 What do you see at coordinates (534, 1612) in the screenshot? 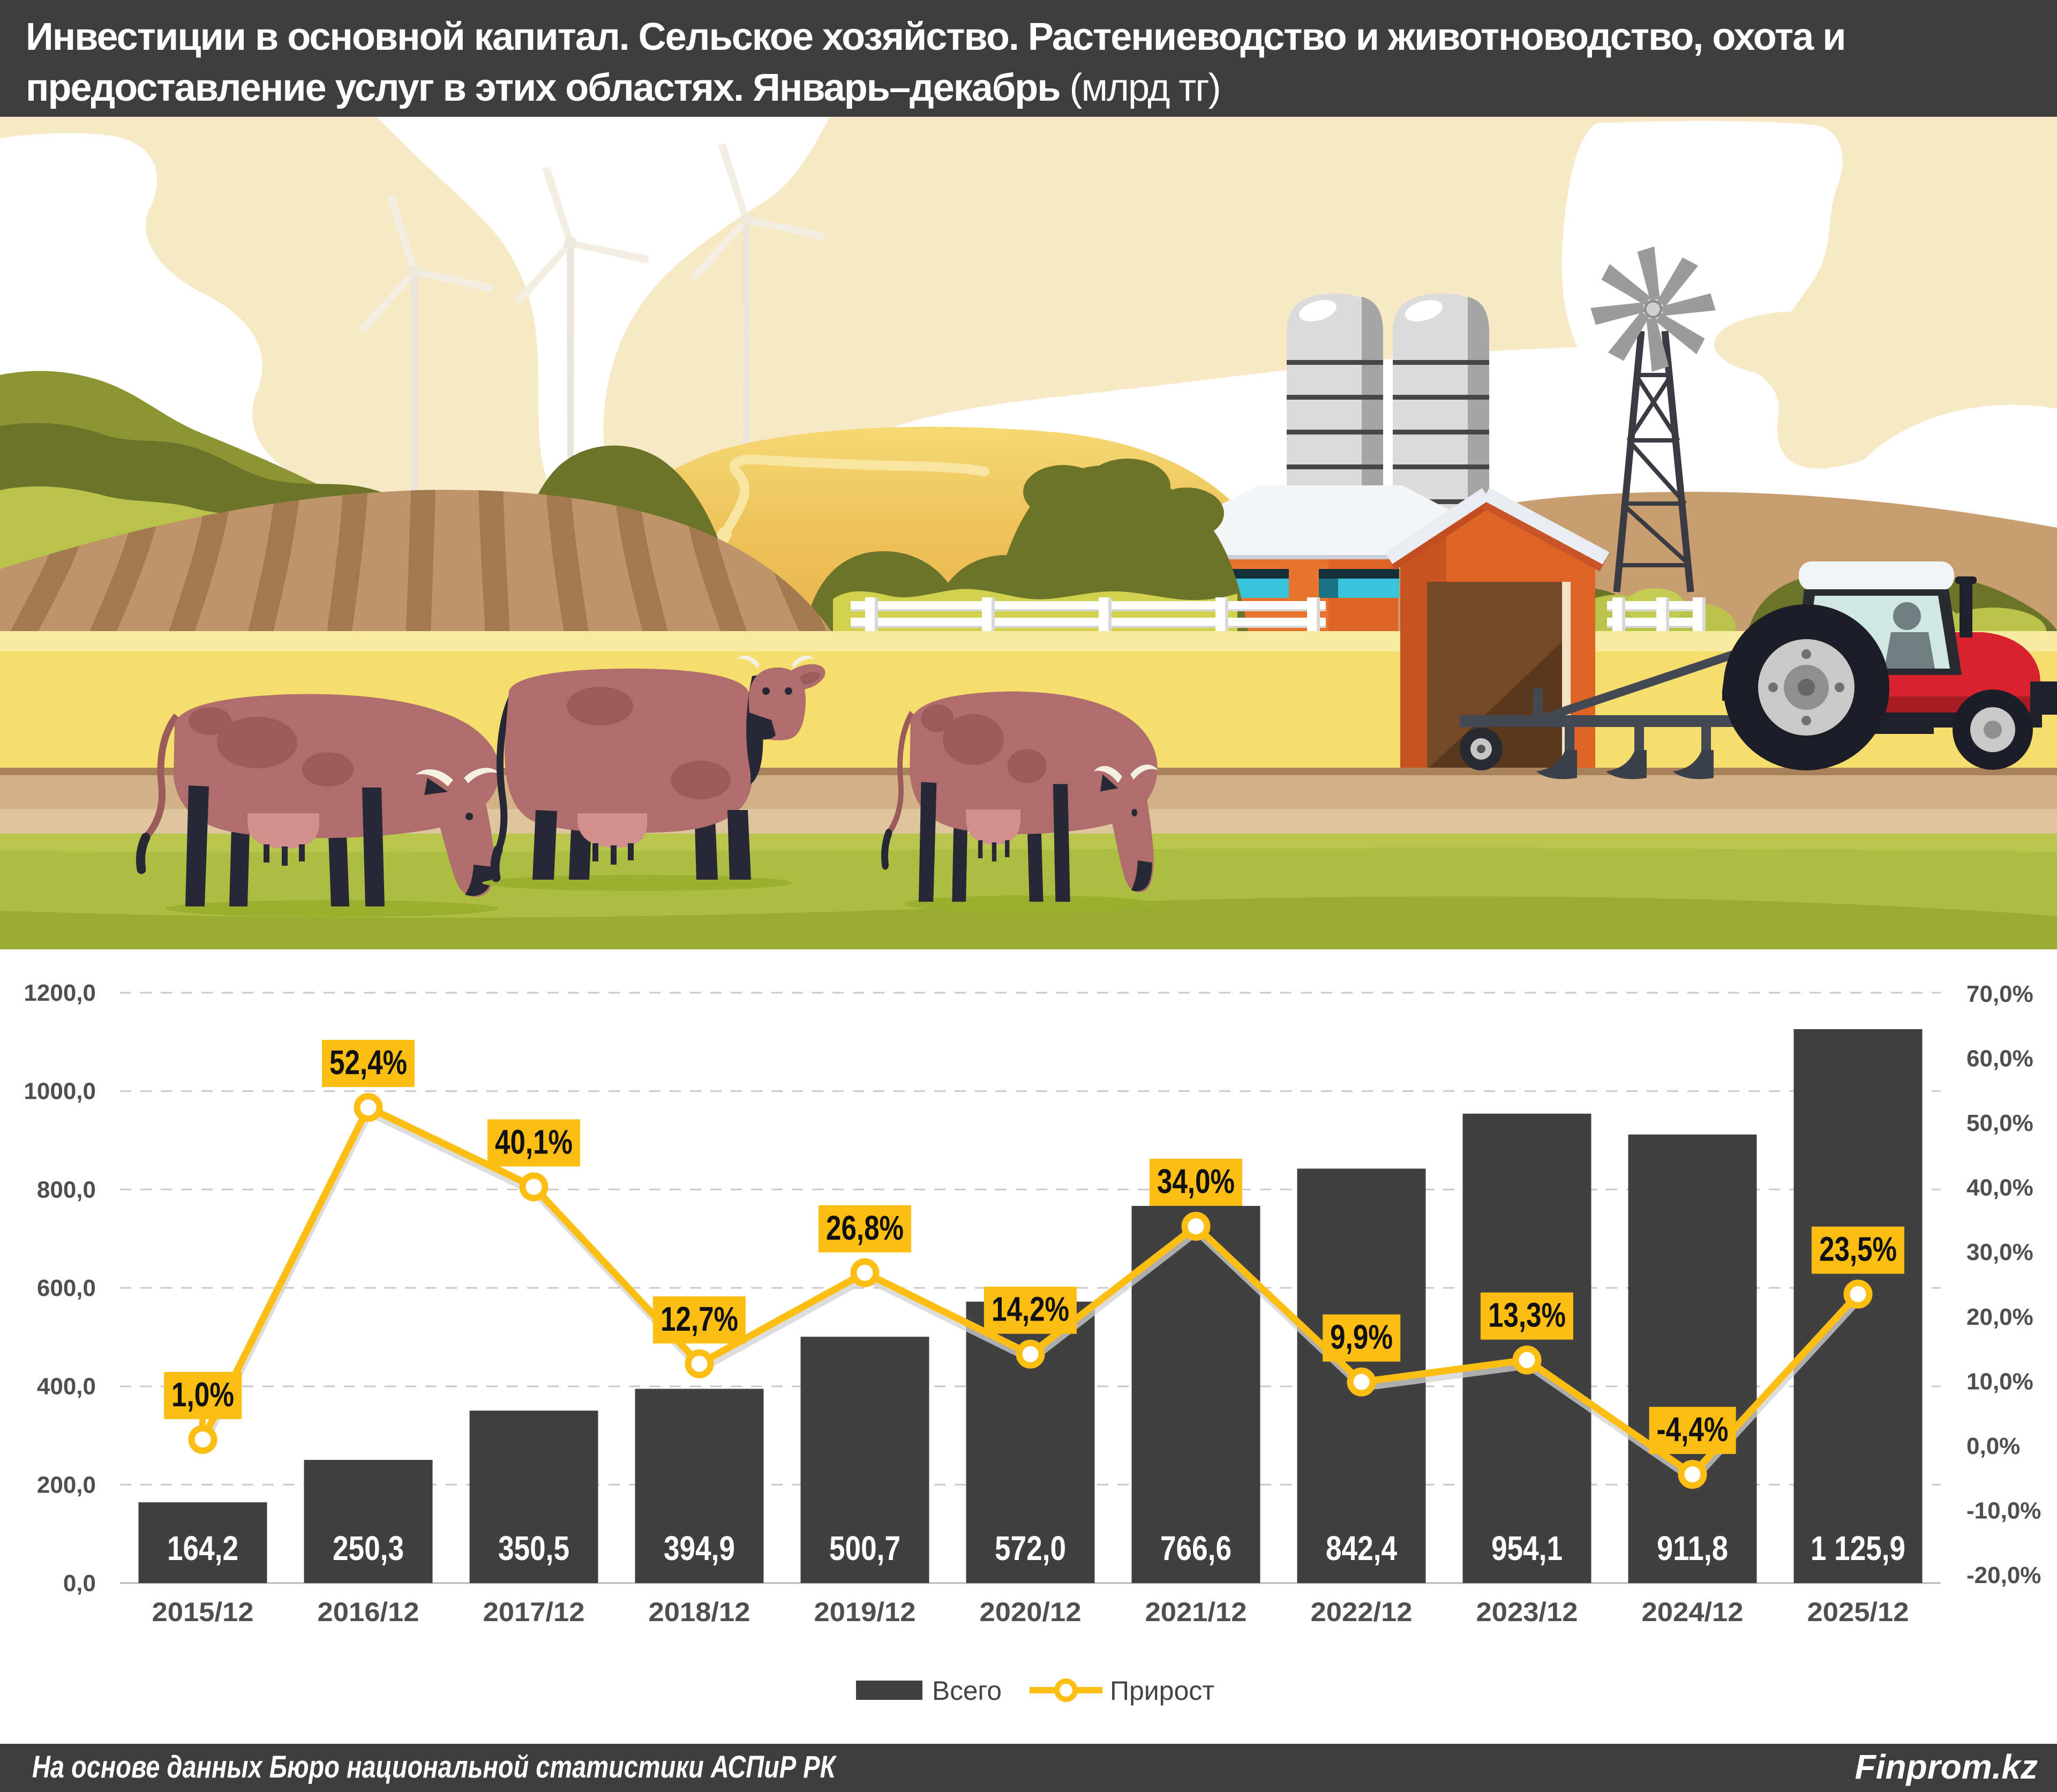
I see `svg-text: 2017/12` at bounding box center [534, 1612].